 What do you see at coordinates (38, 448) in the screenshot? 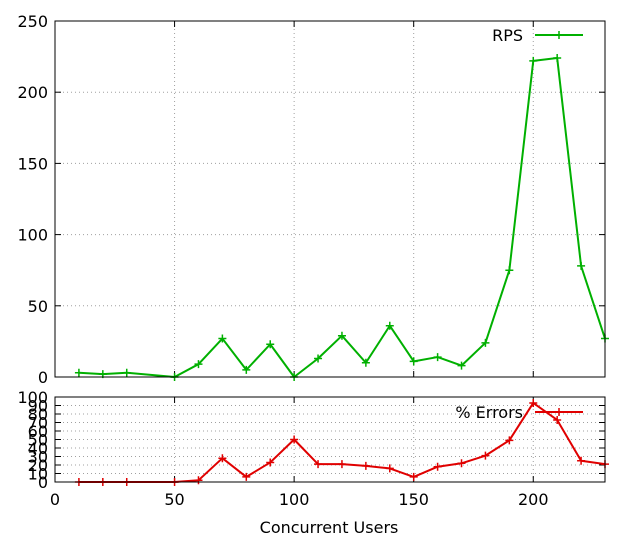
I see `errors-ytick-label: 40` at bounding box center [38, 448].